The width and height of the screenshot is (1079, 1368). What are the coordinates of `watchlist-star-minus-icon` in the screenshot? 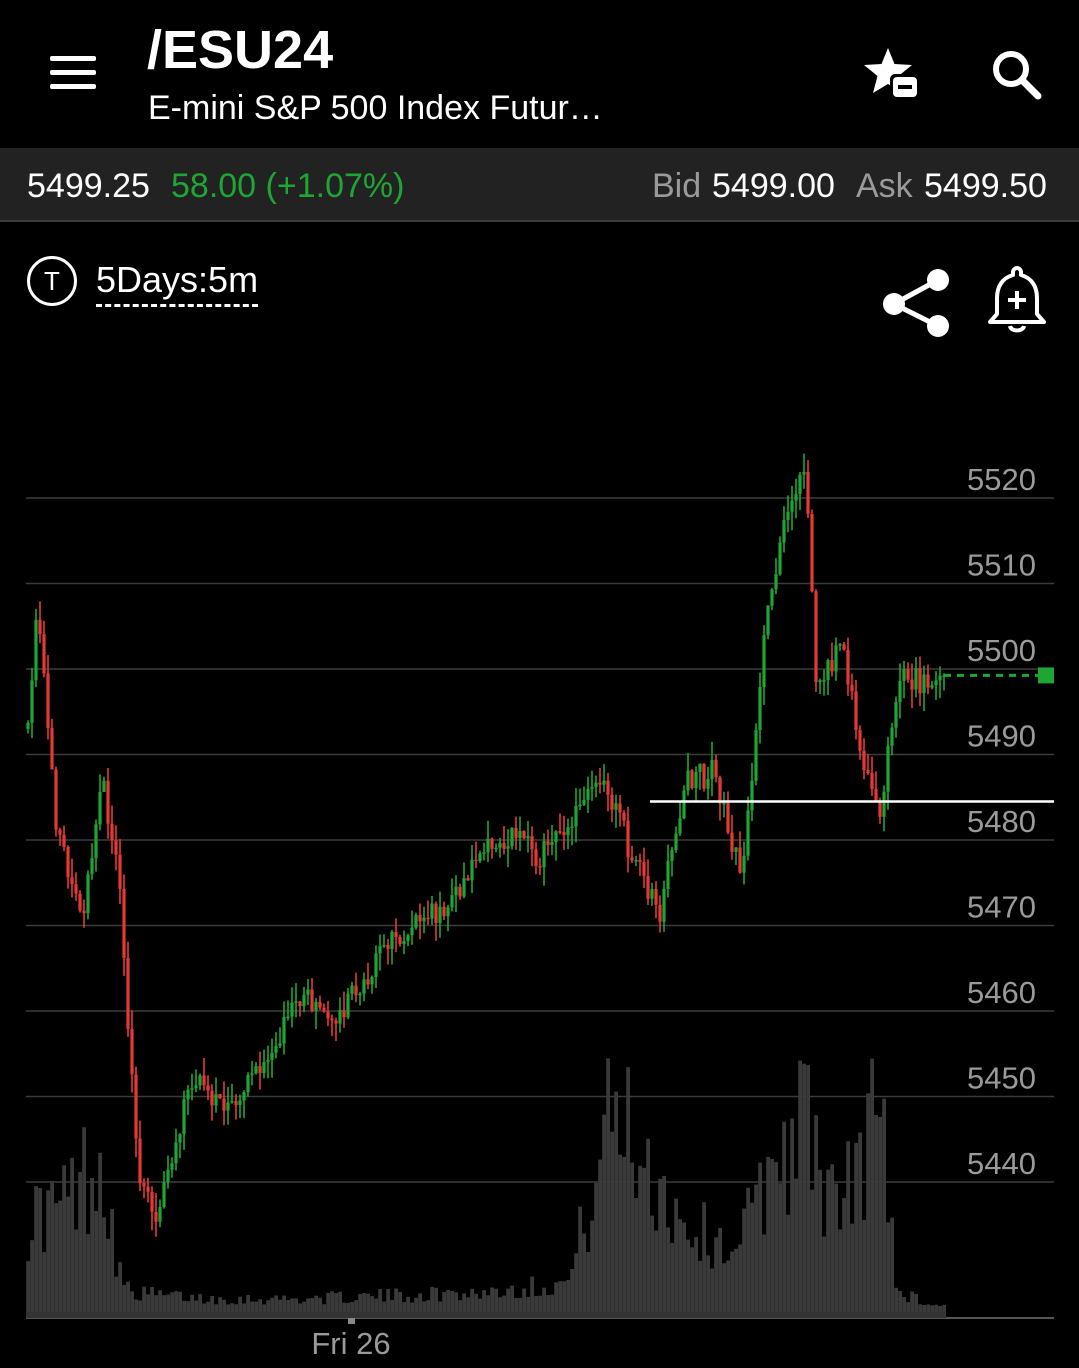 It's located at (892, 74).